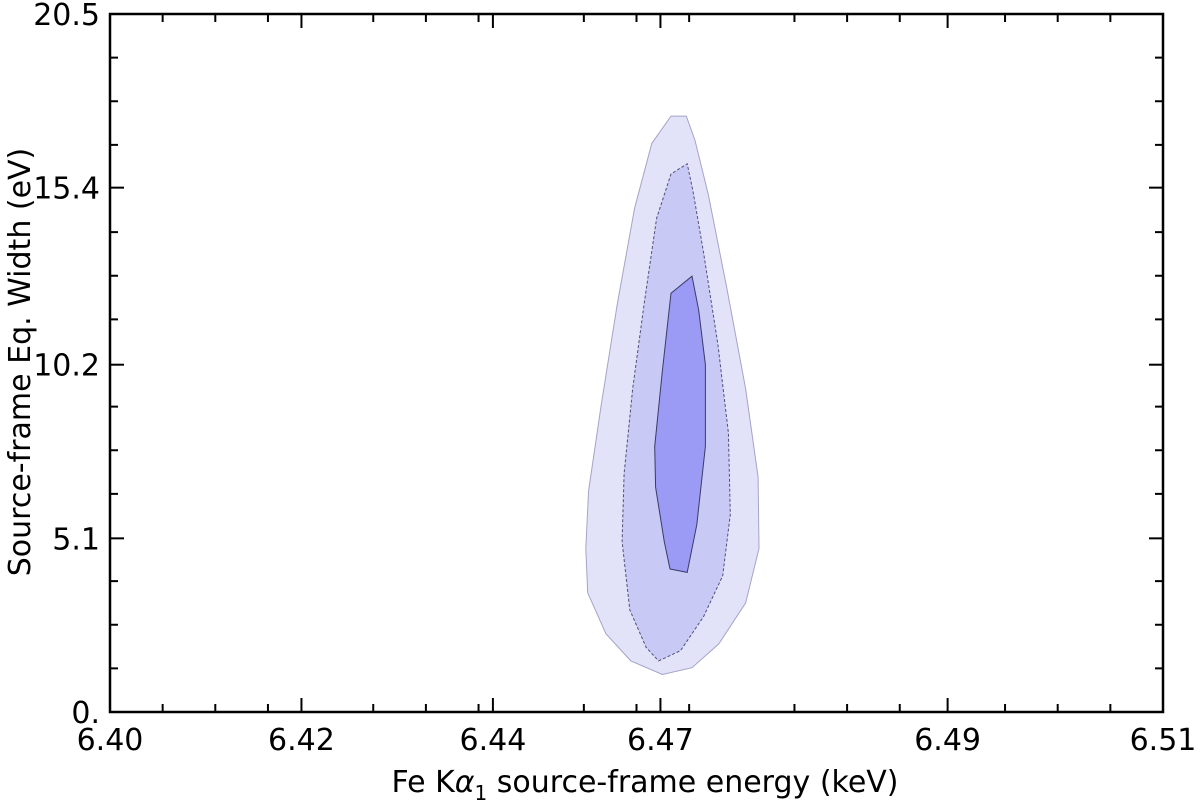  I want to click on x-tick-label: 6.42, so click(301, 740).